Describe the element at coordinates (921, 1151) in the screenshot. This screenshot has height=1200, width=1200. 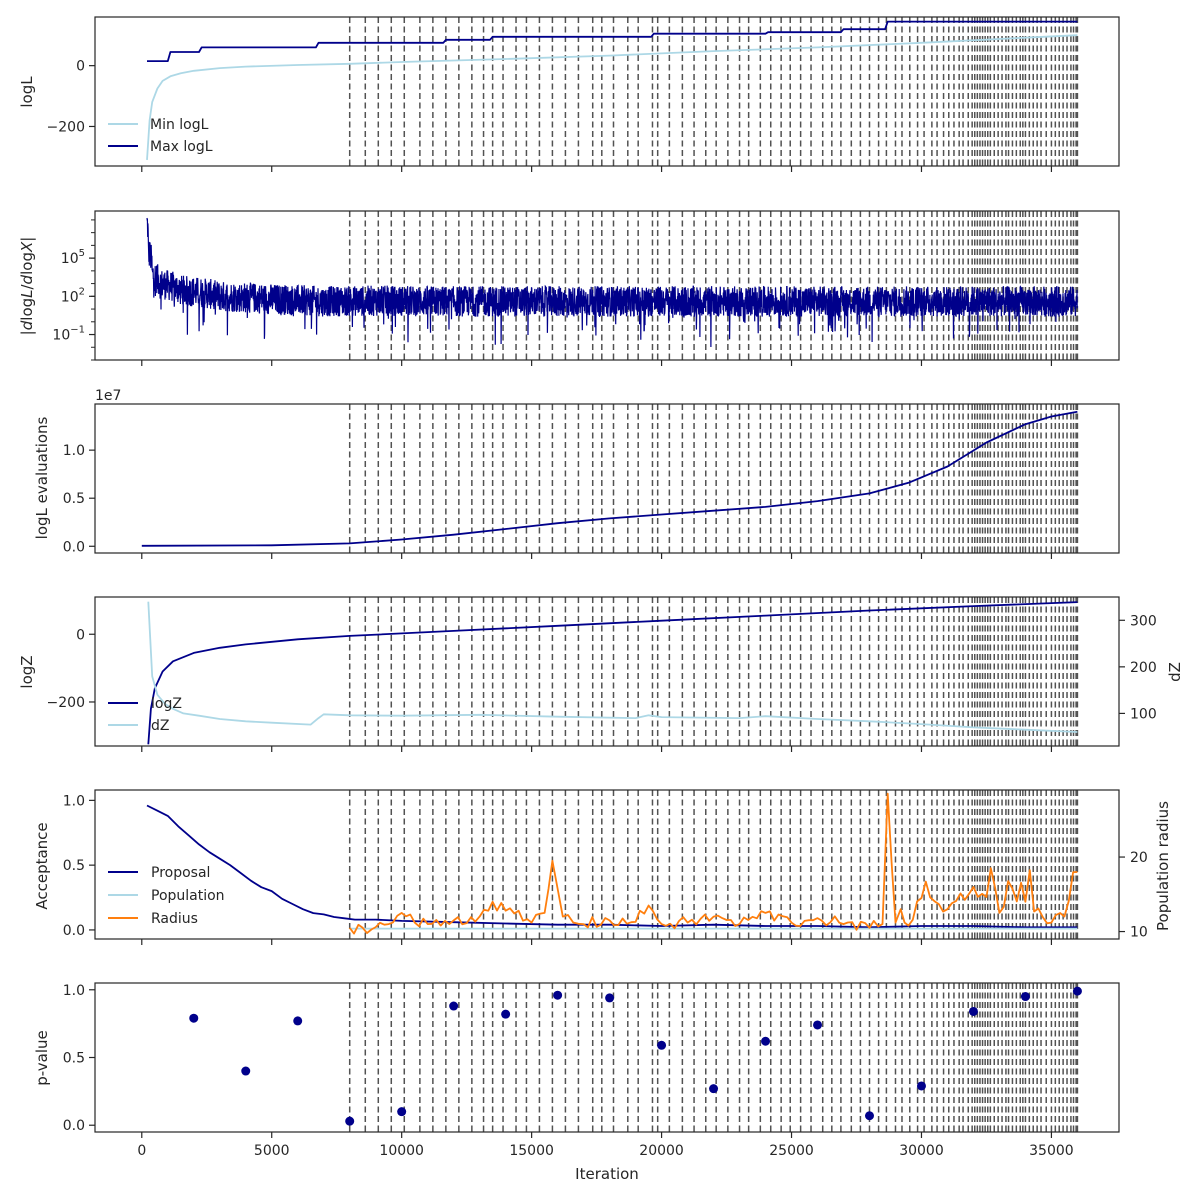
I see `x-tick-label: 30000` at that location.